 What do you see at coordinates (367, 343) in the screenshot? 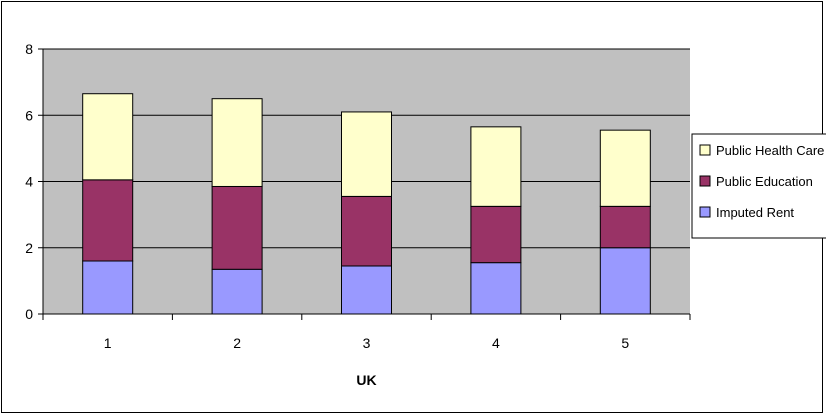
I see `x-tick-label: 3` at bounding box center [367, 343].